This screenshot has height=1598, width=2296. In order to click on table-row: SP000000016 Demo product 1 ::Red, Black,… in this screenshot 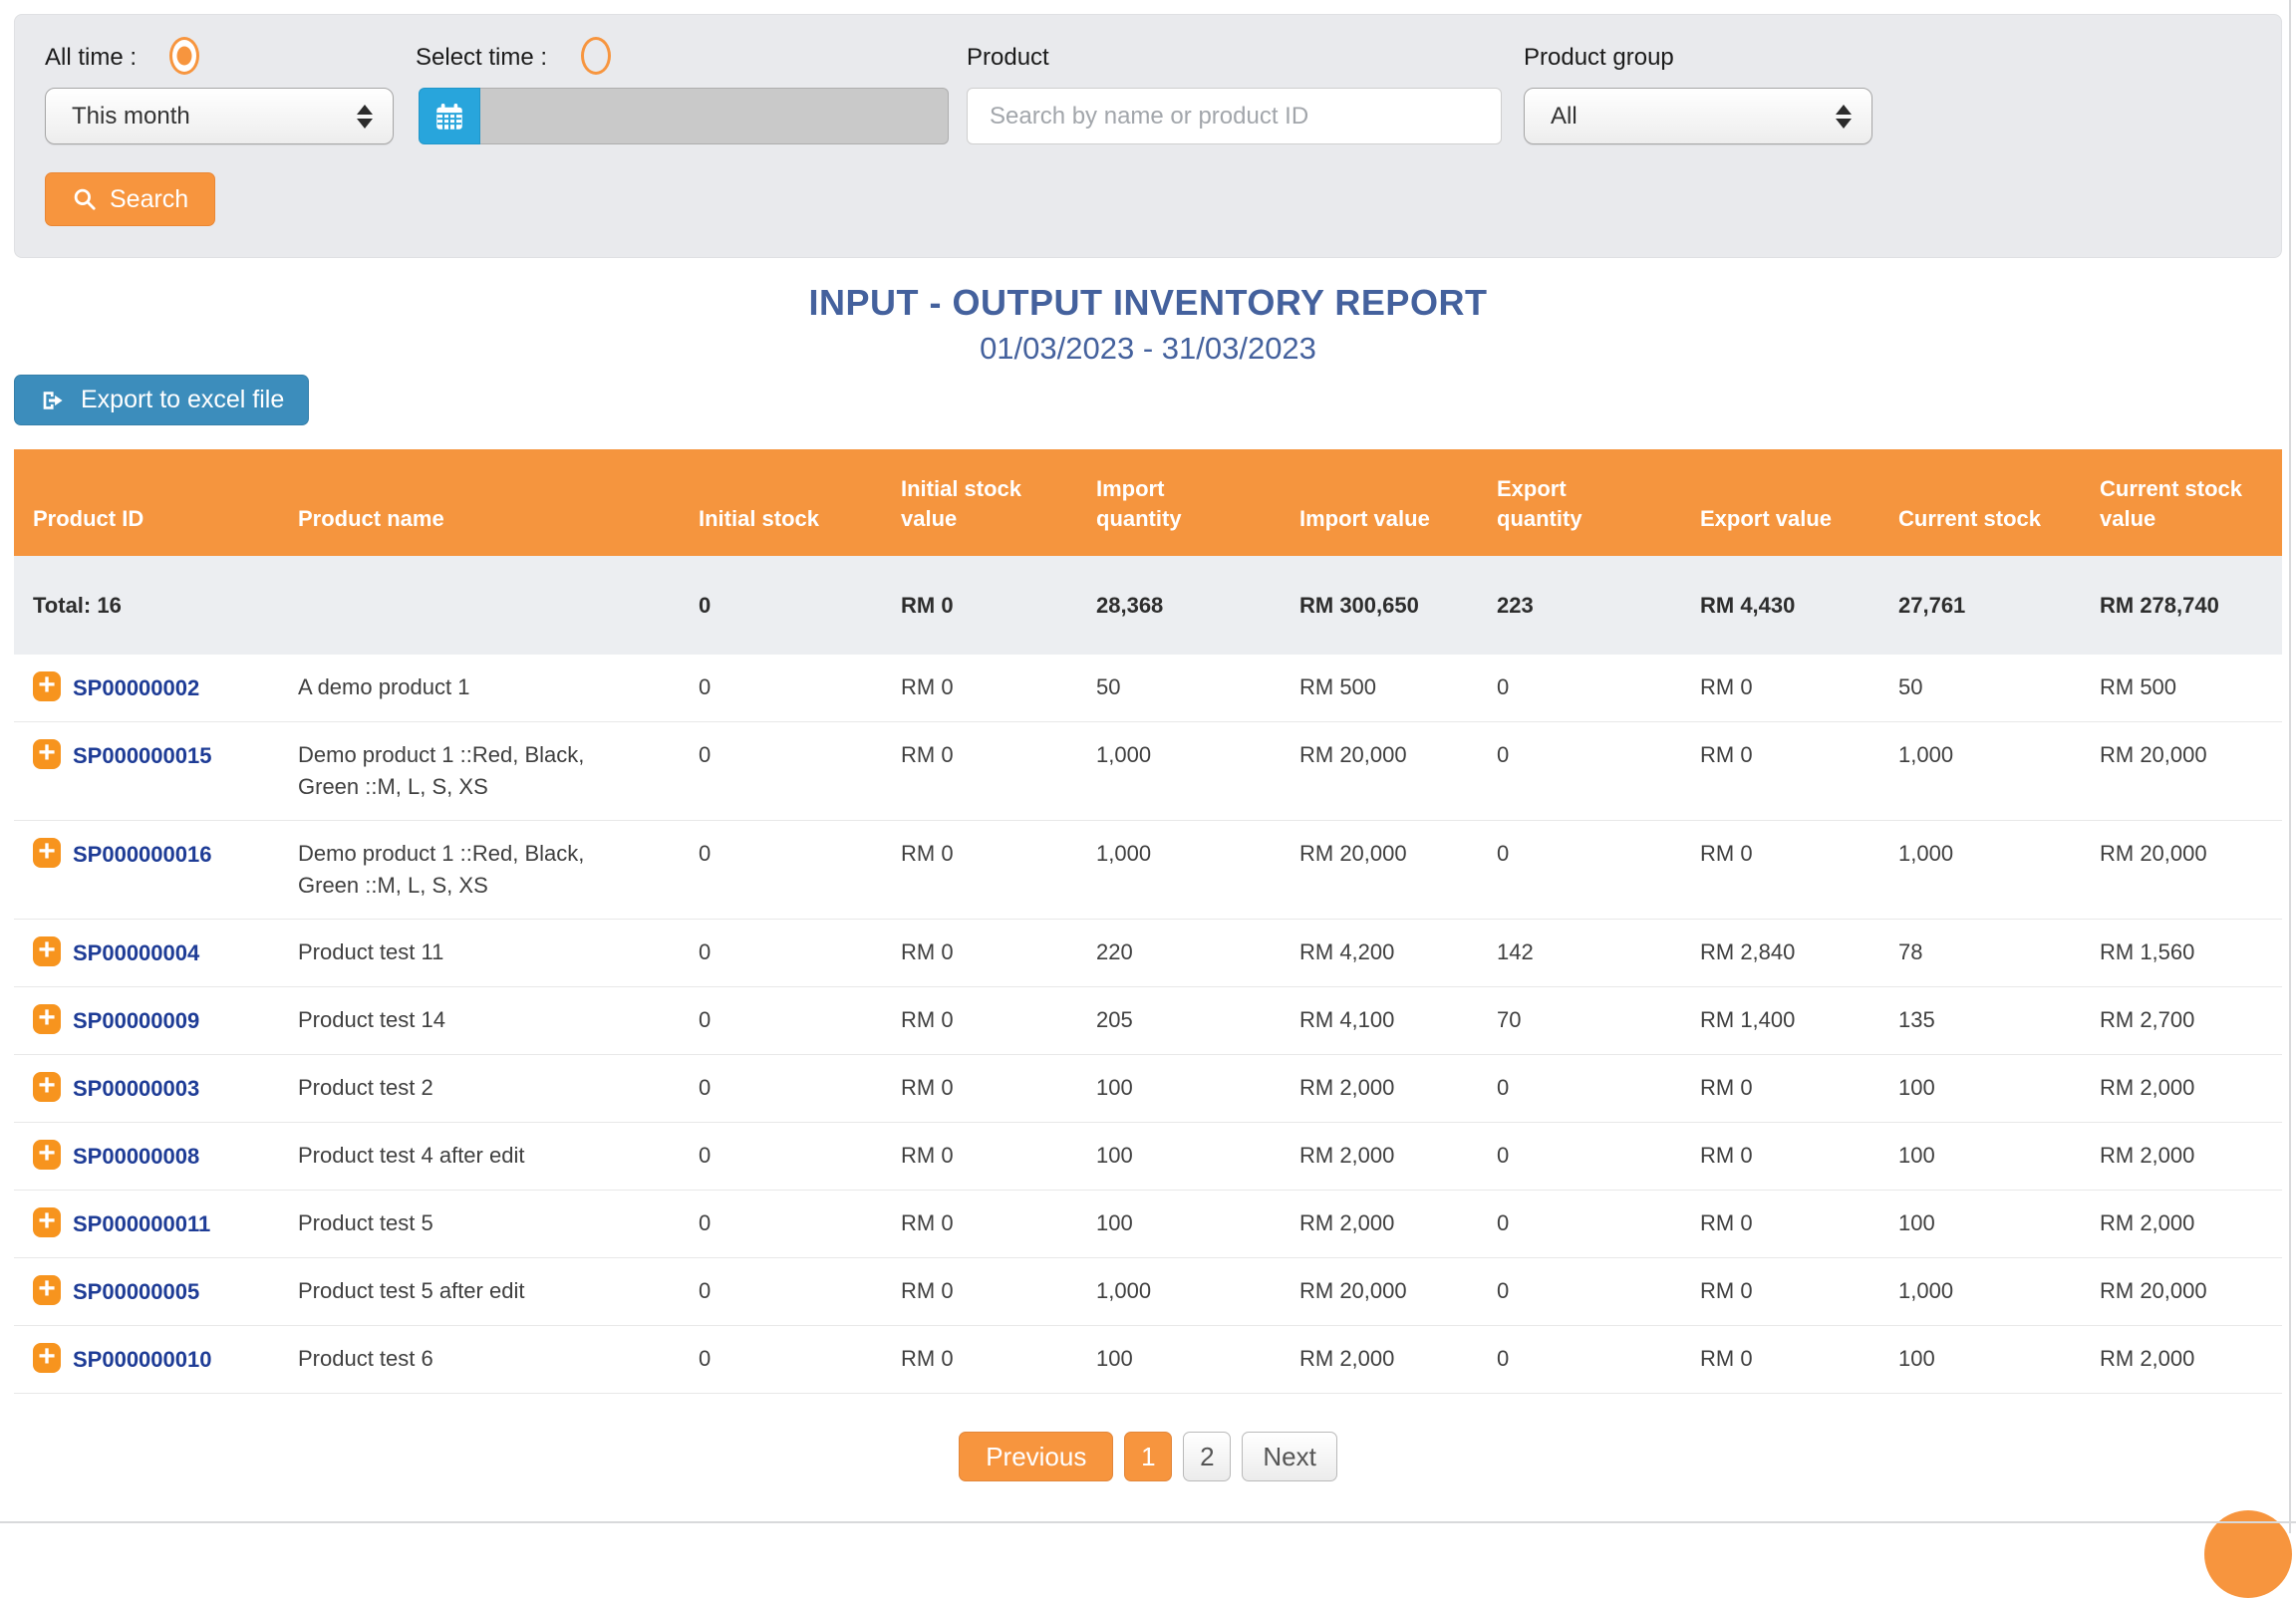, I will do `click(1148, 870)`.